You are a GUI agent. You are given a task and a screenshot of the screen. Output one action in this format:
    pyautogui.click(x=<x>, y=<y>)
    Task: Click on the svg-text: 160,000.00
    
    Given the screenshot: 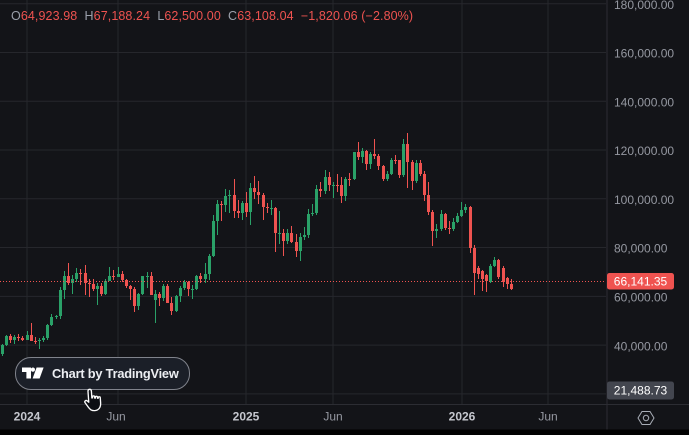 What is the action you would take?
    pyautogui.click(x=644, y=54)
    